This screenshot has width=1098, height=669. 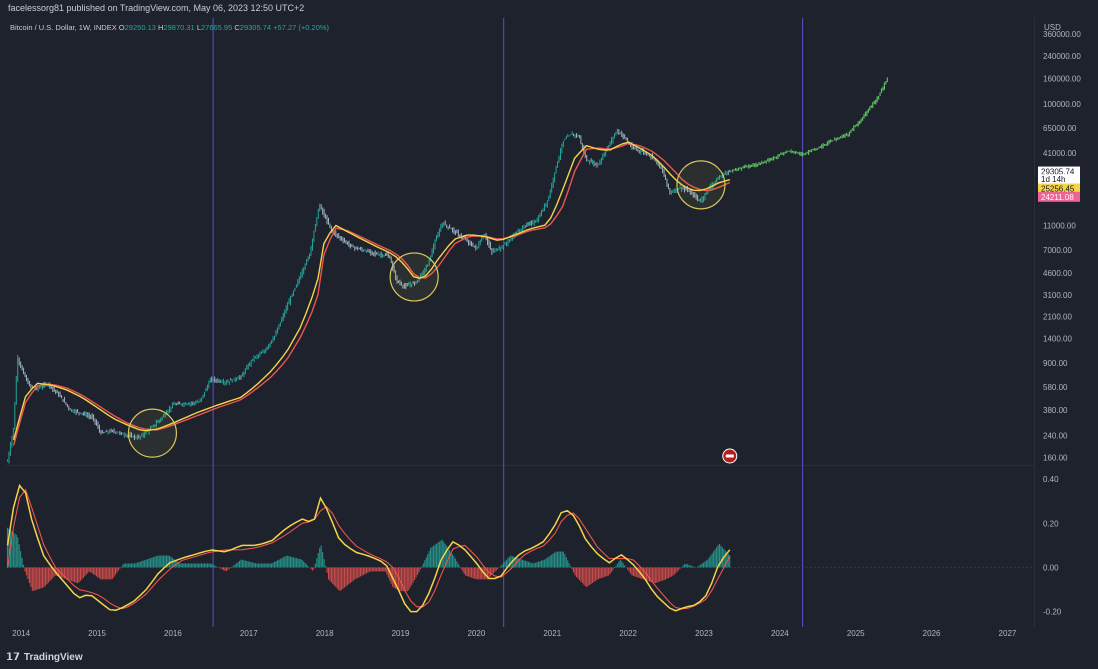 I want to click on time-axis-tick-label: 2016, so click(x=173, y=633).